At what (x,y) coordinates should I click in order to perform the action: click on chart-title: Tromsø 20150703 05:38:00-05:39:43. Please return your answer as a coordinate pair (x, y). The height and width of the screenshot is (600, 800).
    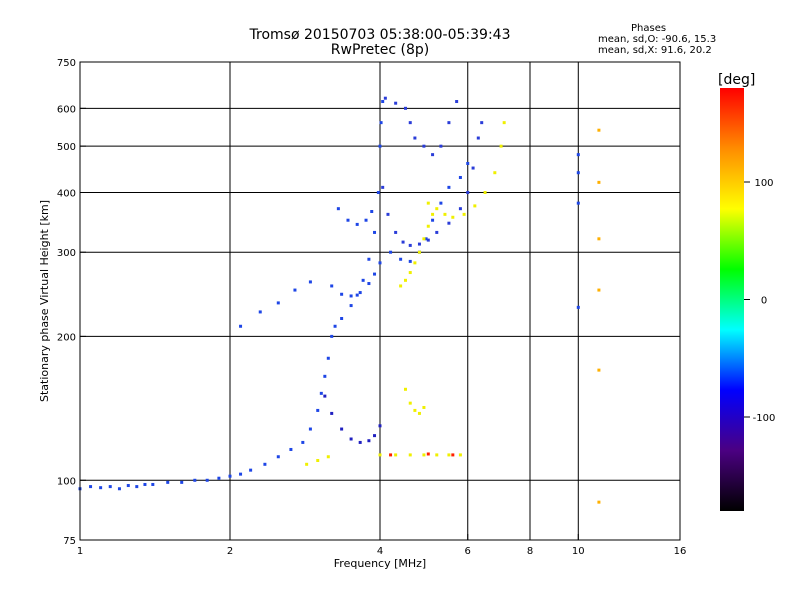
    Looking at the image, I should click on (380, 35).